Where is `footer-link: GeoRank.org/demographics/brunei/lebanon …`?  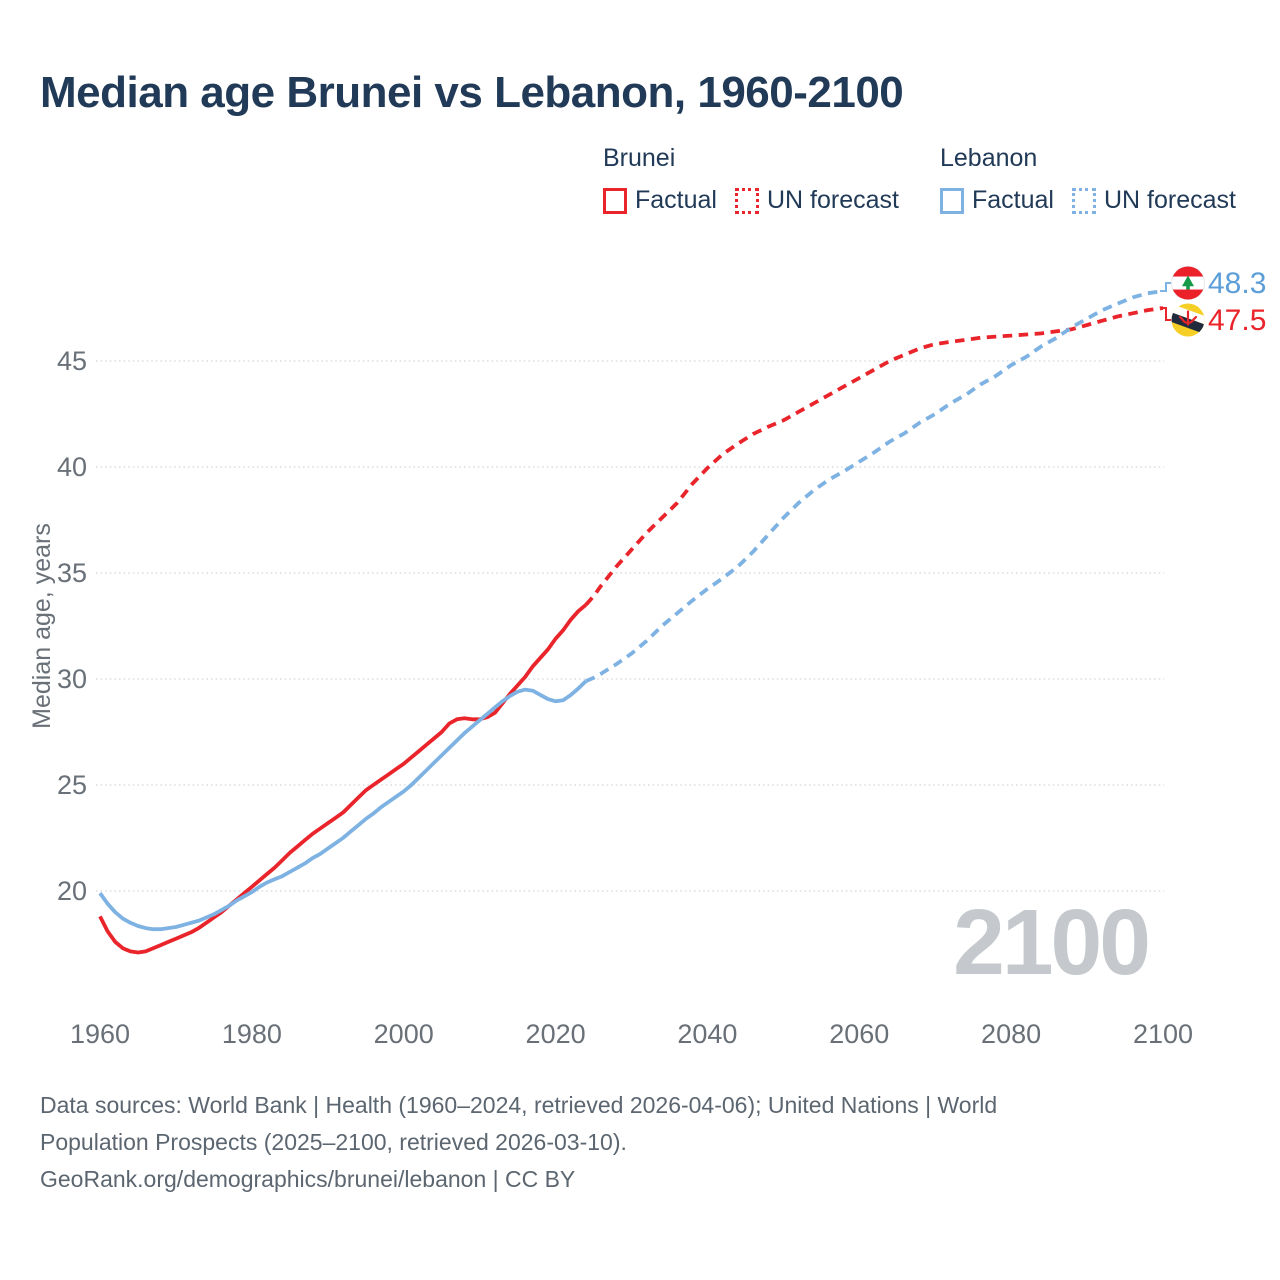
footer-link: GeoRank.org/demographics/brunei/lebanon … is located at coordinates (308, 1179).